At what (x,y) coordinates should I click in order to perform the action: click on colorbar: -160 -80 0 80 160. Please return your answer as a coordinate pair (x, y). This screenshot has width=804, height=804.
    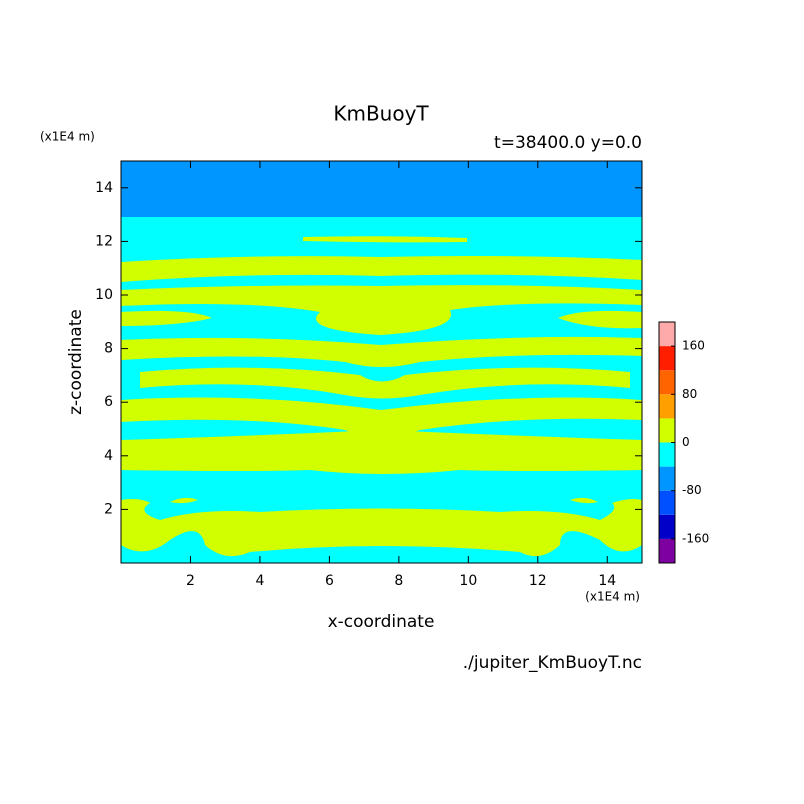
    Looking at the image, I should click on (683, 442).